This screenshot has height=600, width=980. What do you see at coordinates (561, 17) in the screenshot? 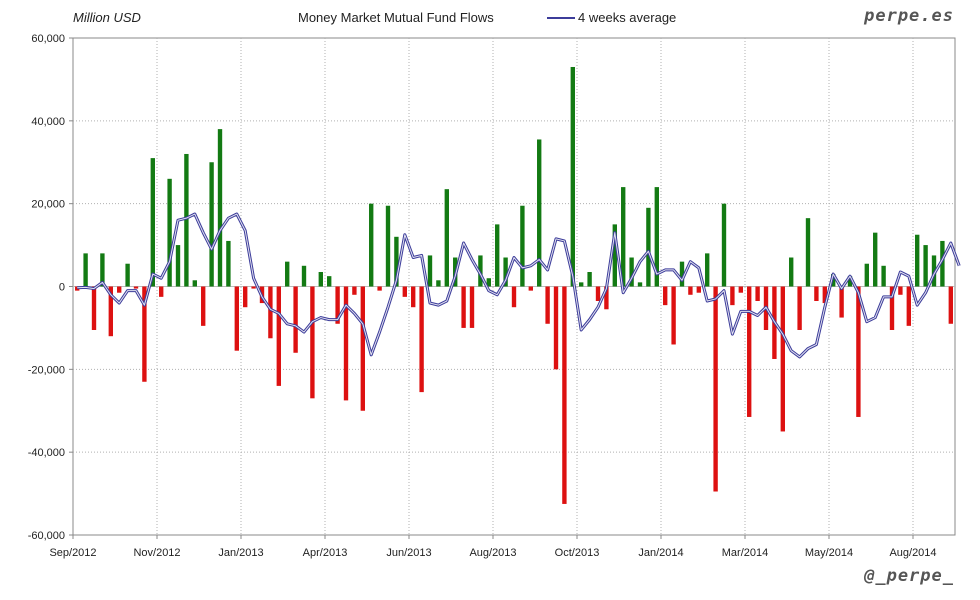
I see `legend-line-swatch` at bounding box center [561, 17].